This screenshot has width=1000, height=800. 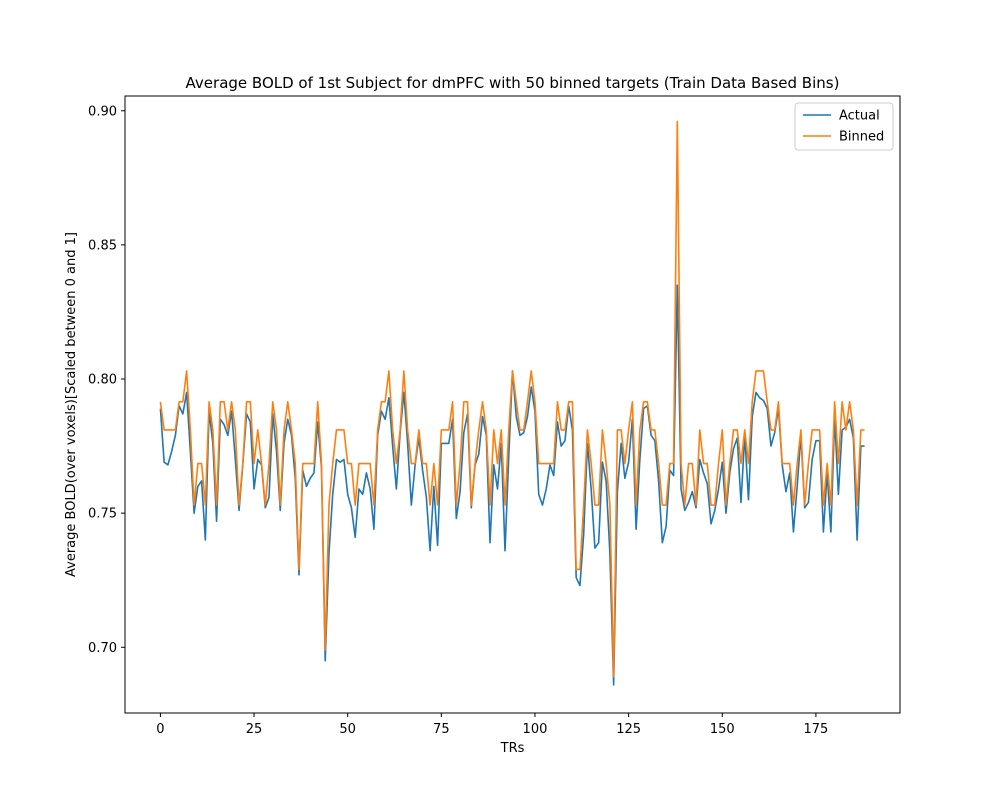 What do you see at coordinates (815, 729) in the screenshot?
I see `x-tick-label: 175` at bounding box center [815, 729].